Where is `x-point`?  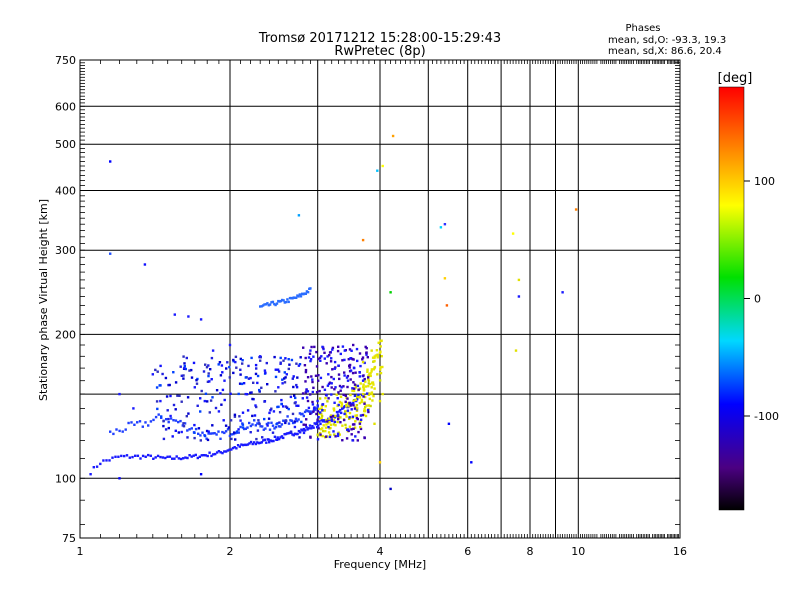
x-point is located at coordinates (382, 394).